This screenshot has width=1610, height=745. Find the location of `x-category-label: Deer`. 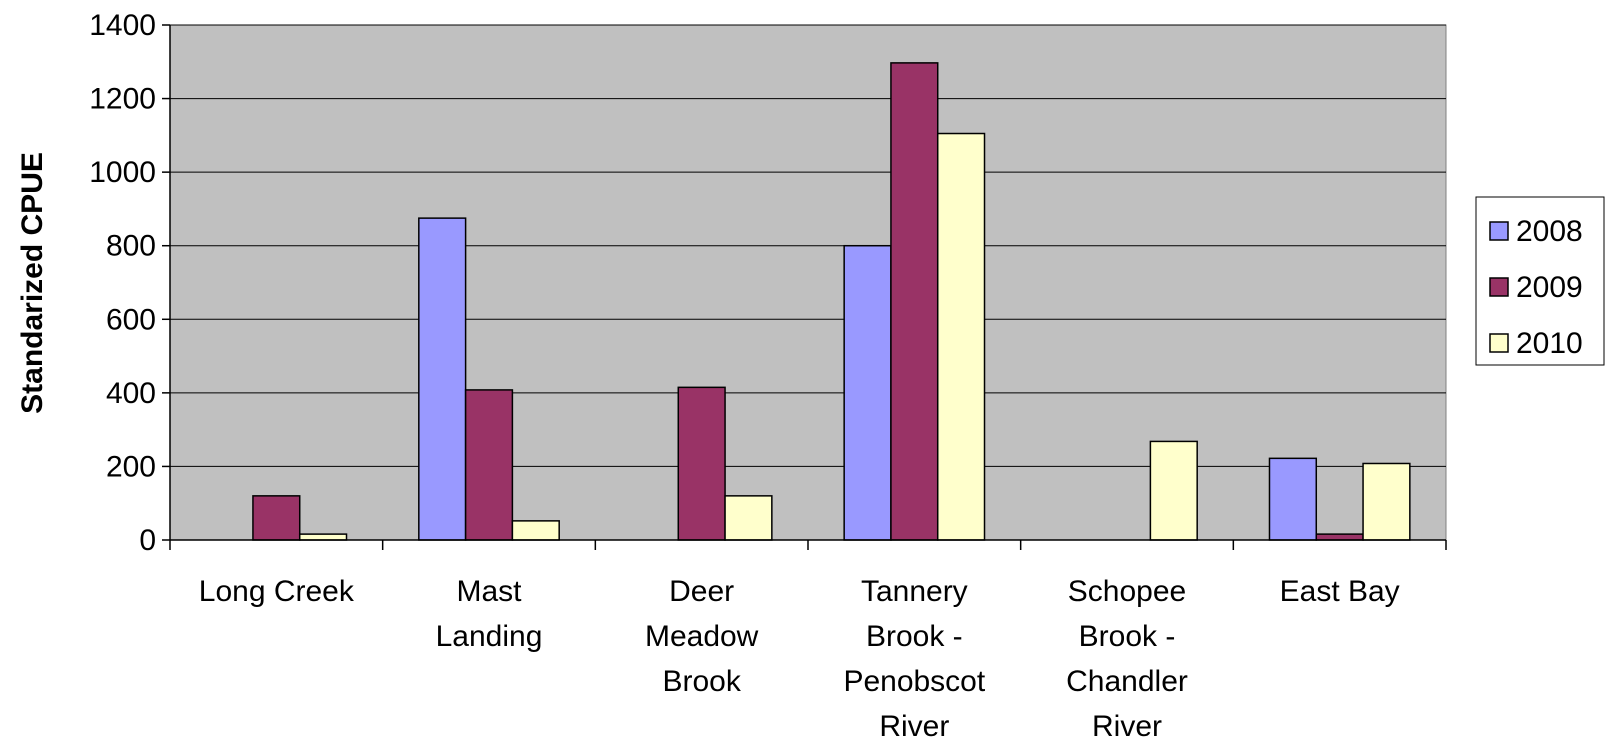

x-category-label: Deer is located at coordinates (701, 591).